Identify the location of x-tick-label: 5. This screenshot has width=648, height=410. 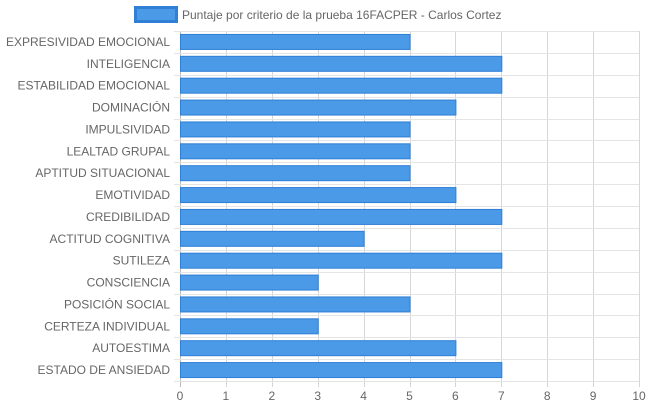
(409, 396).